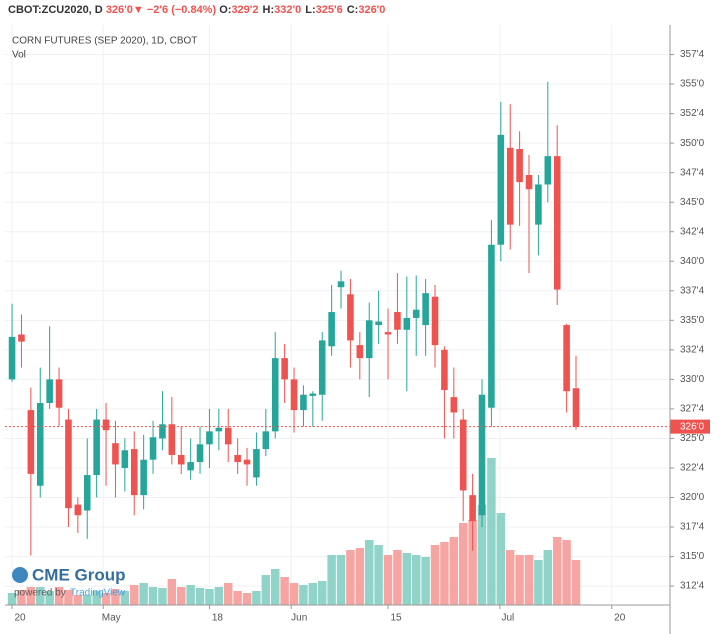 This screenshot has height=634, width=720. What do you see at coordinates (396, 618) in the screenshot?
I see `x-tick-label: 15` at bounding box center [396, 618].